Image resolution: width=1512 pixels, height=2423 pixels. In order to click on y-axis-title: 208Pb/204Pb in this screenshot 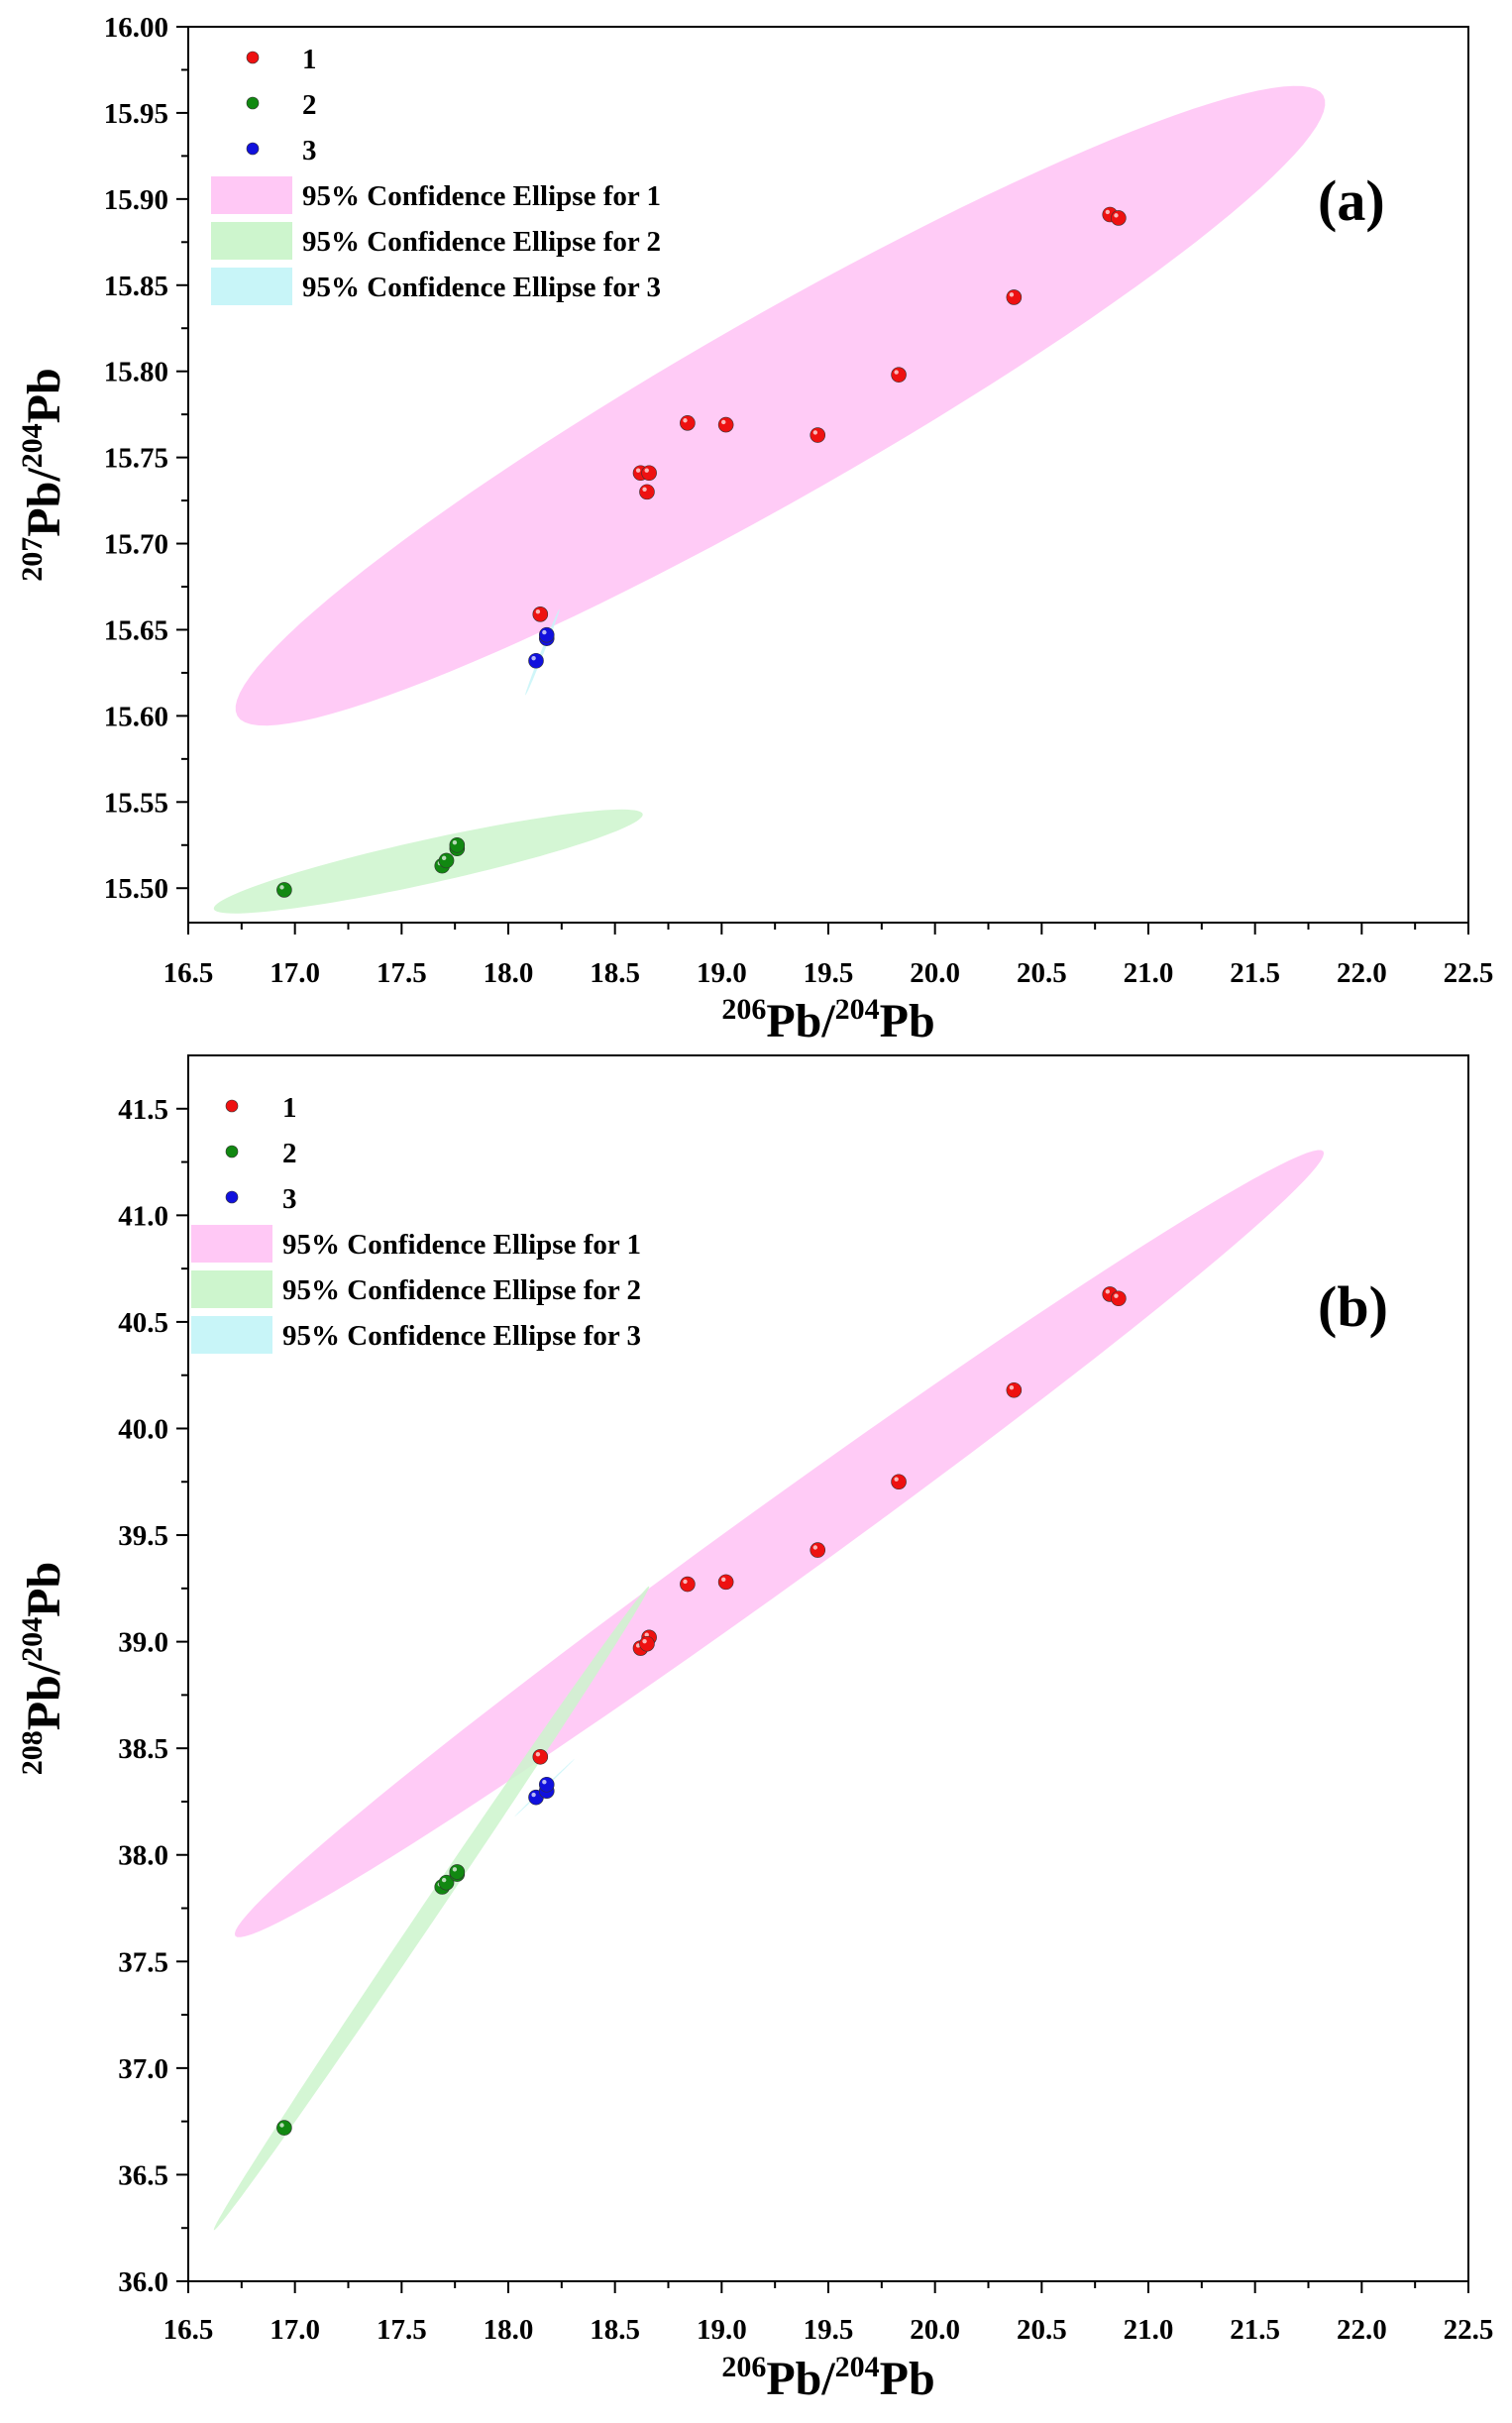, I will do `click(43, 1668)`.